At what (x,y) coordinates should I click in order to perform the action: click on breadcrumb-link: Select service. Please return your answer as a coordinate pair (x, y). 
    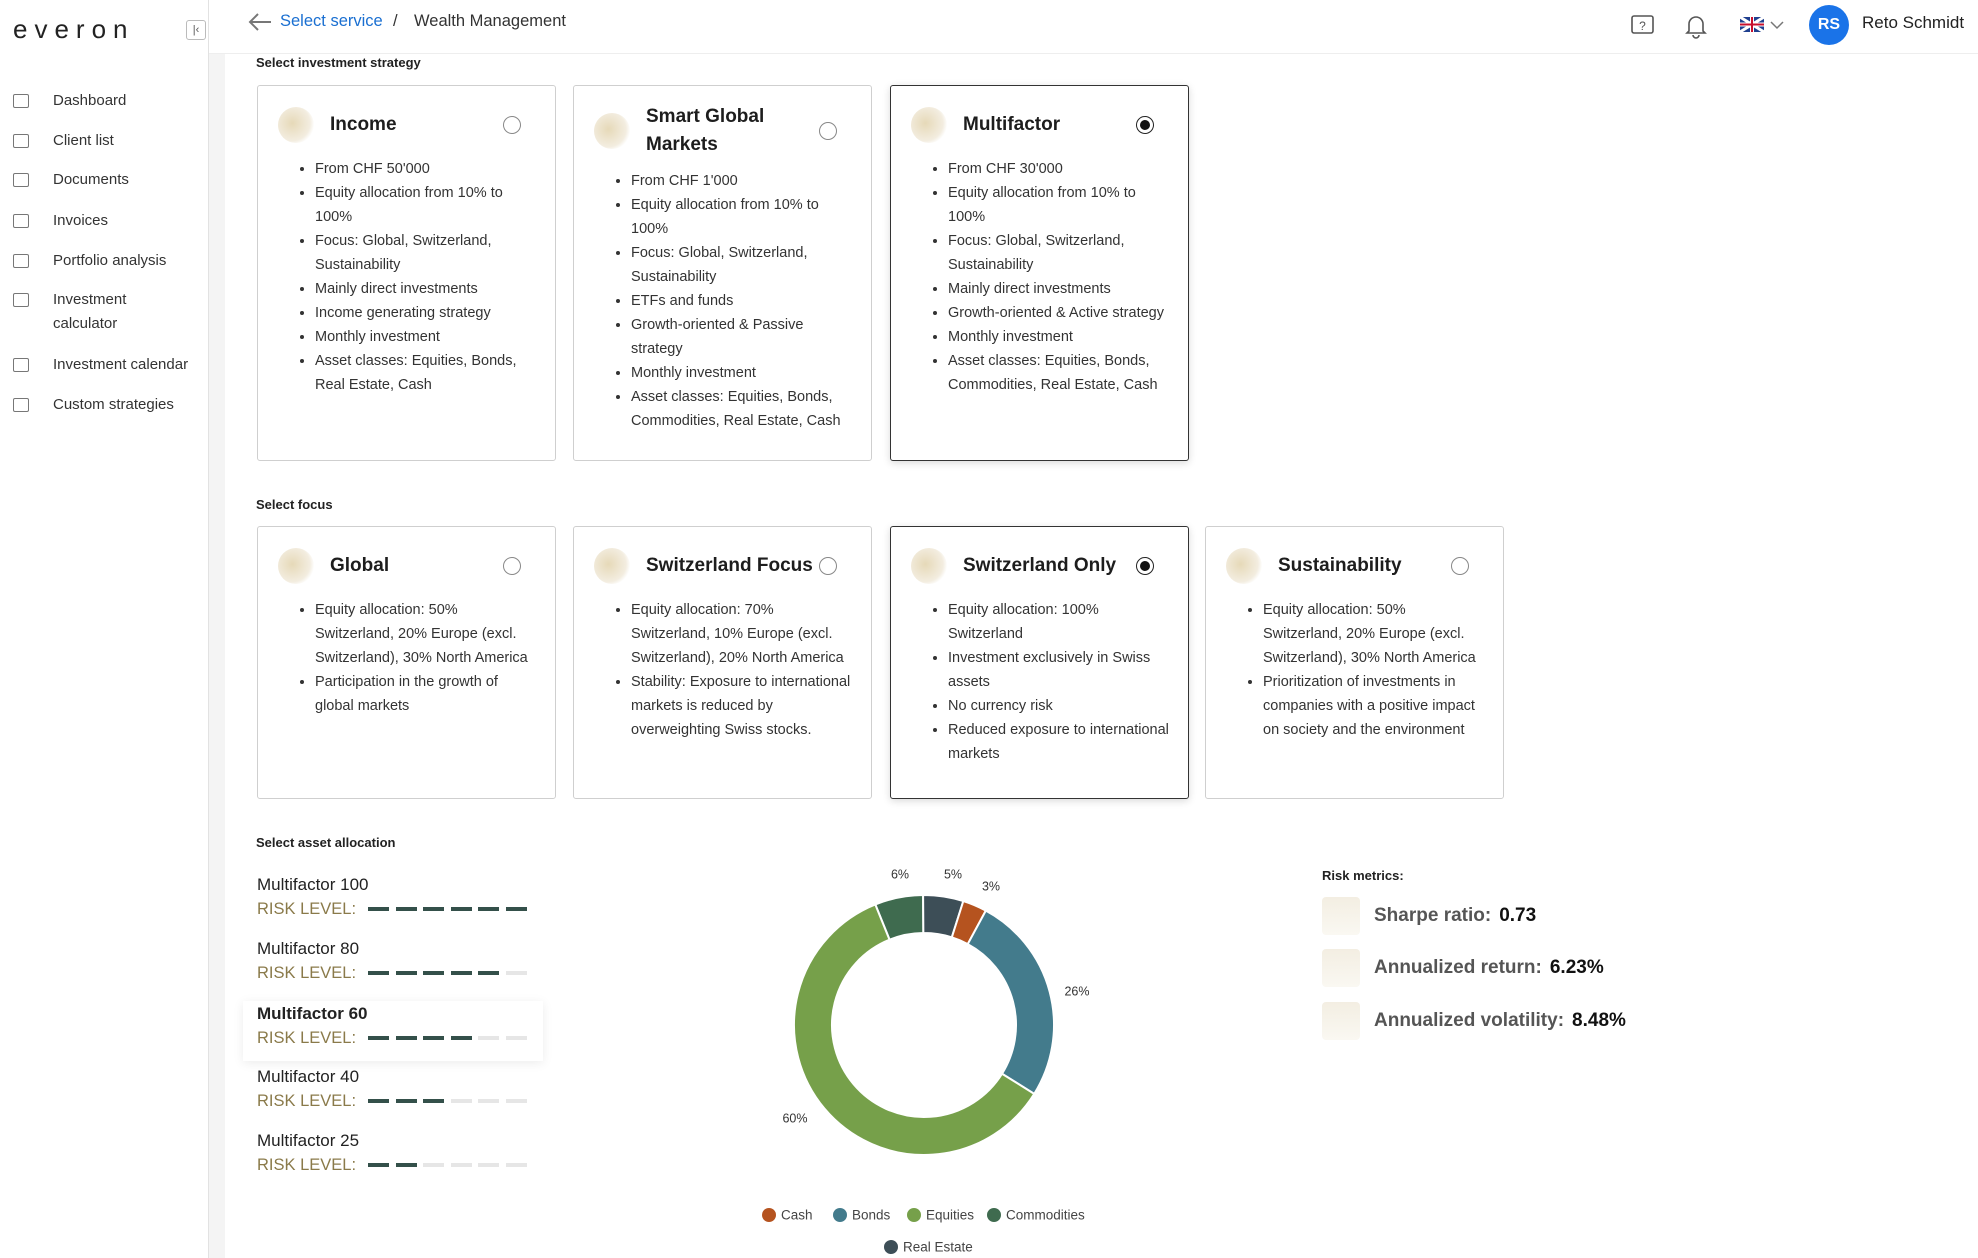
    Looking at the image, I should click on (331, 21).